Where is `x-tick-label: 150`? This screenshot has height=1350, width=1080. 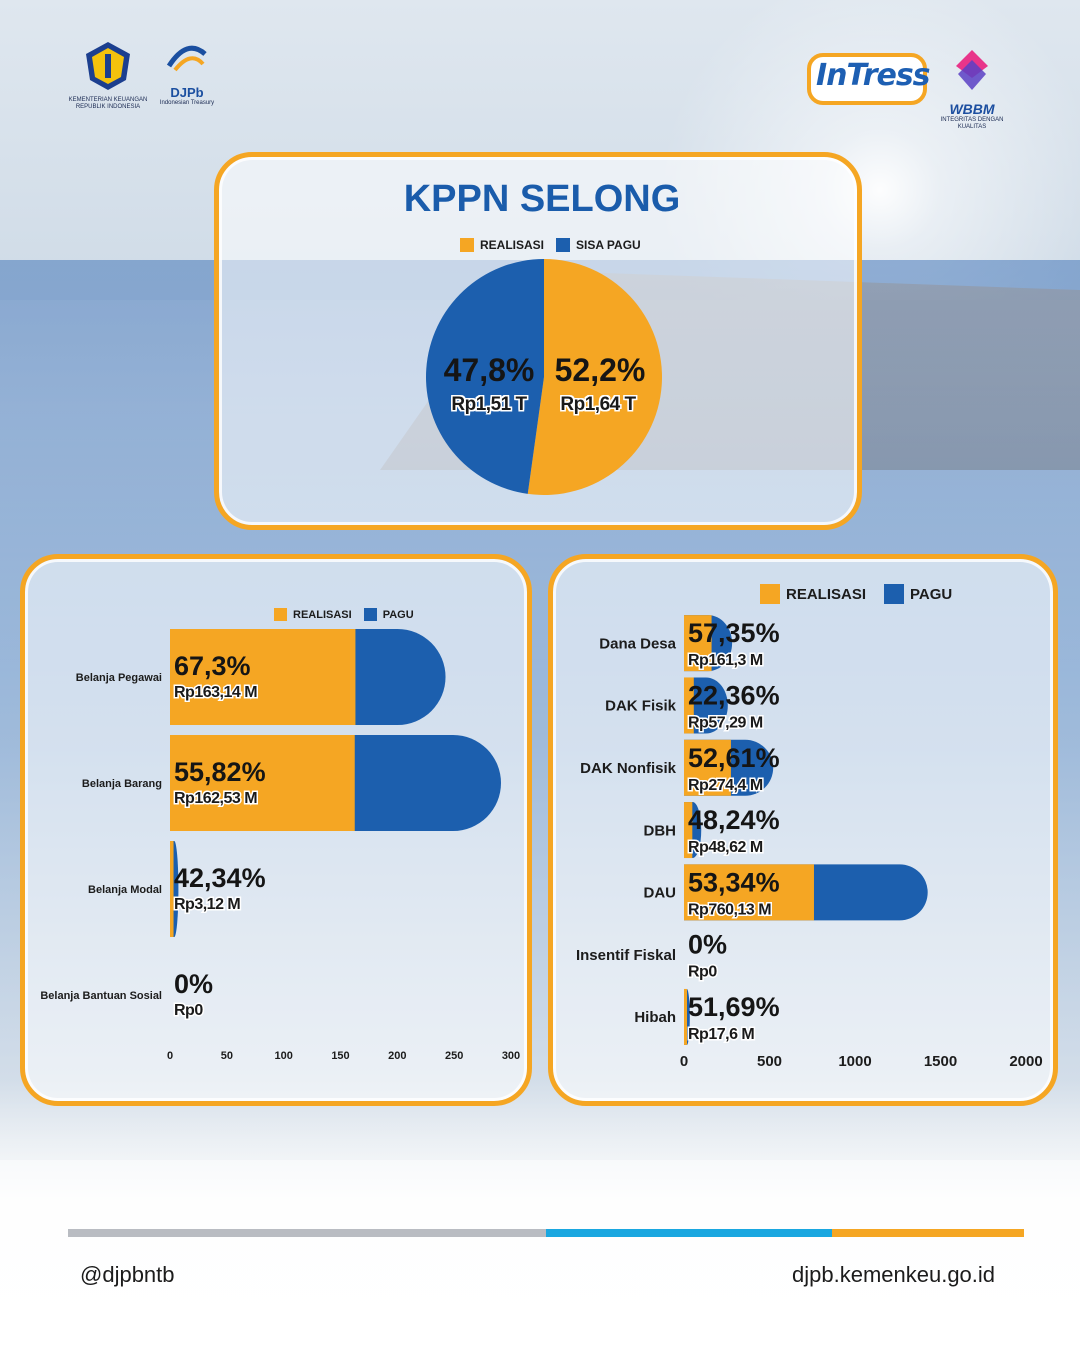 x-tick-label: 150 is located at coordinates (340, 1056).